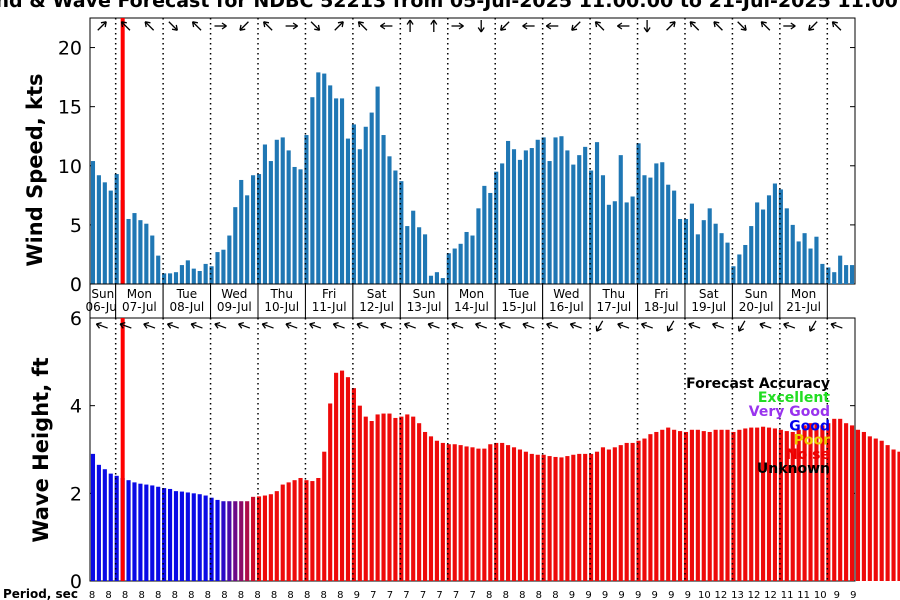  Describe the element at coordinates (758, 384) in the screenshot. I see `legend-title: Forecast Accuracy` at that location.